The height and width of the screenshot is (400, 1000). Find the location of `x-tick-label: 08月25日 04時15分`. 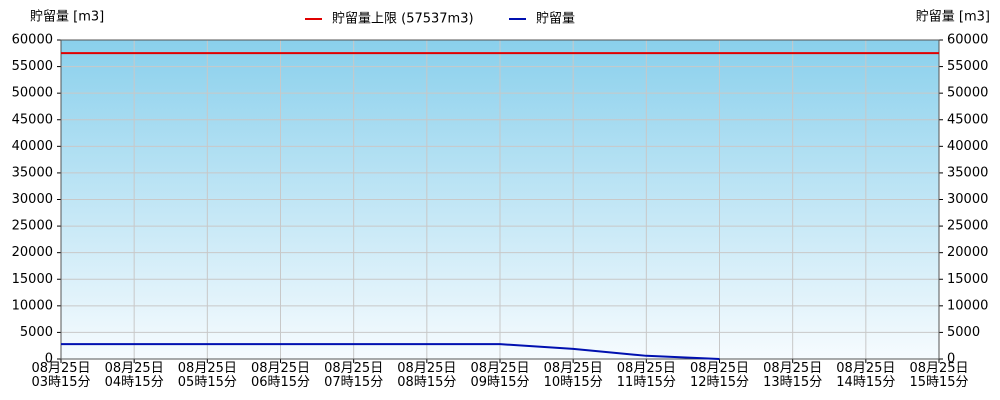

x-tick-label: 08月25日 04時15分 is located at coordinates (134, 375).